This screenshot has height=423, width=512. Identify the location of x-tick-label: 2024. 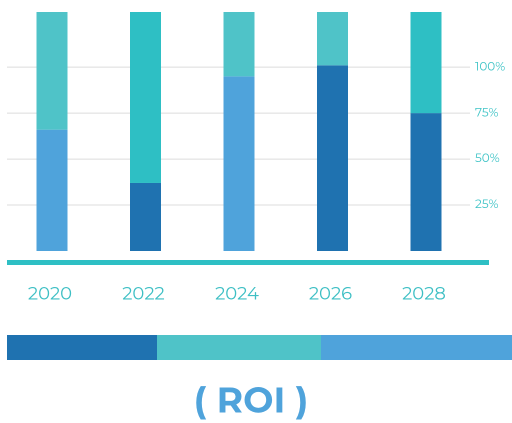
(237, 294).